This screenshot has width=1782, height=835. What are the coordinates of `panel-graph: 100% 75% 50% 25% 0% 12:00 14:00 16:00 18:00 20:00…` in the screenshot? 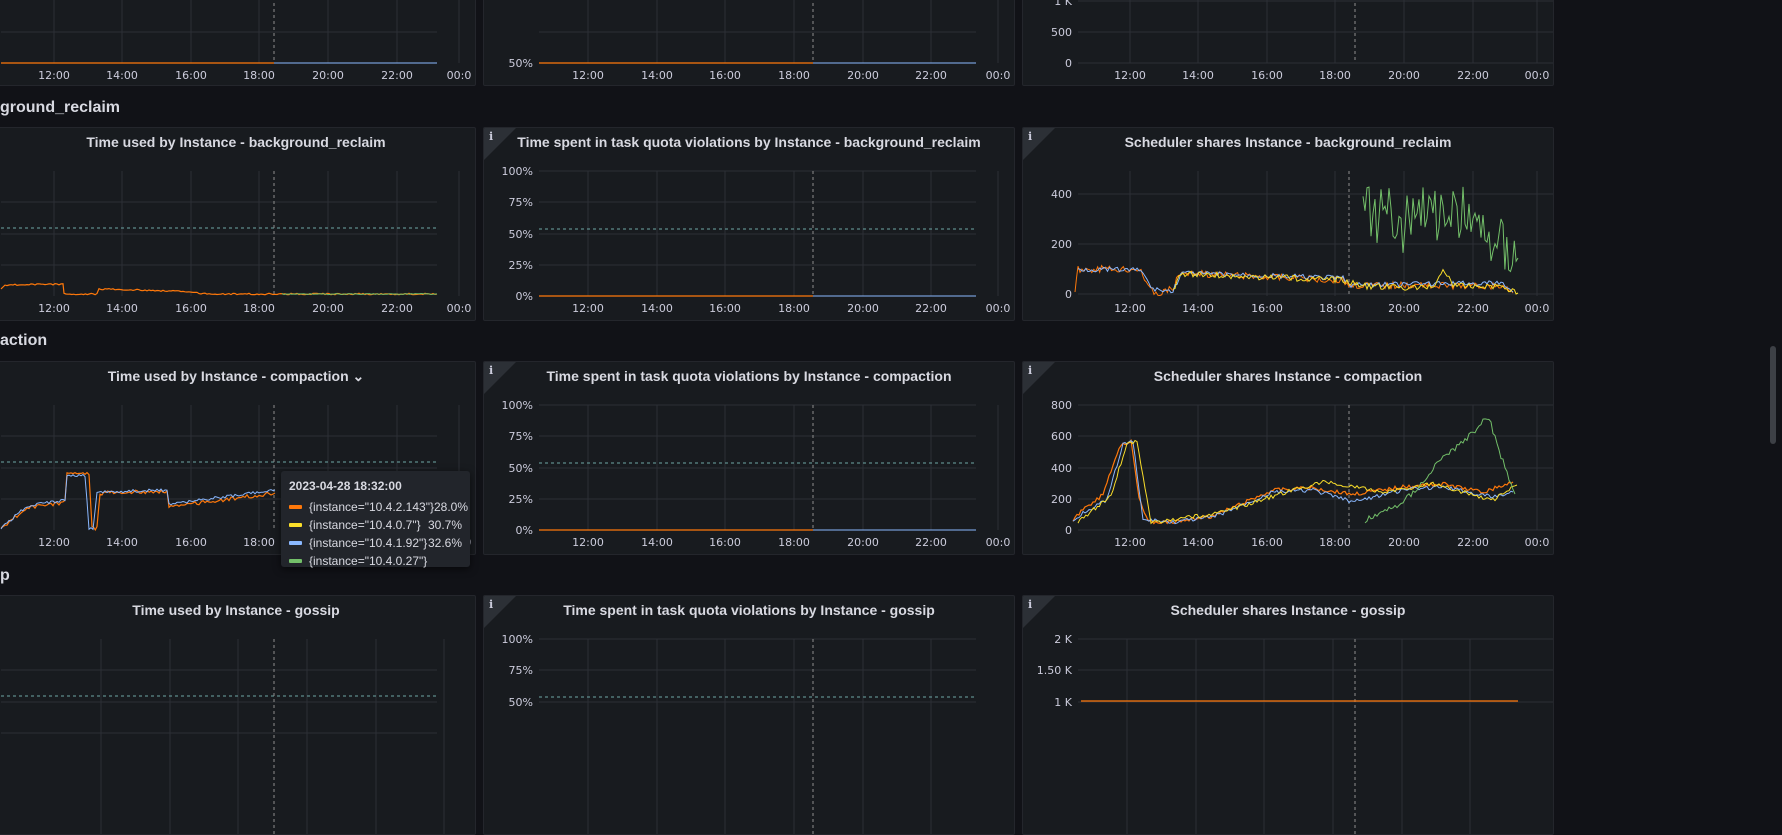 It's located at (756, 240).